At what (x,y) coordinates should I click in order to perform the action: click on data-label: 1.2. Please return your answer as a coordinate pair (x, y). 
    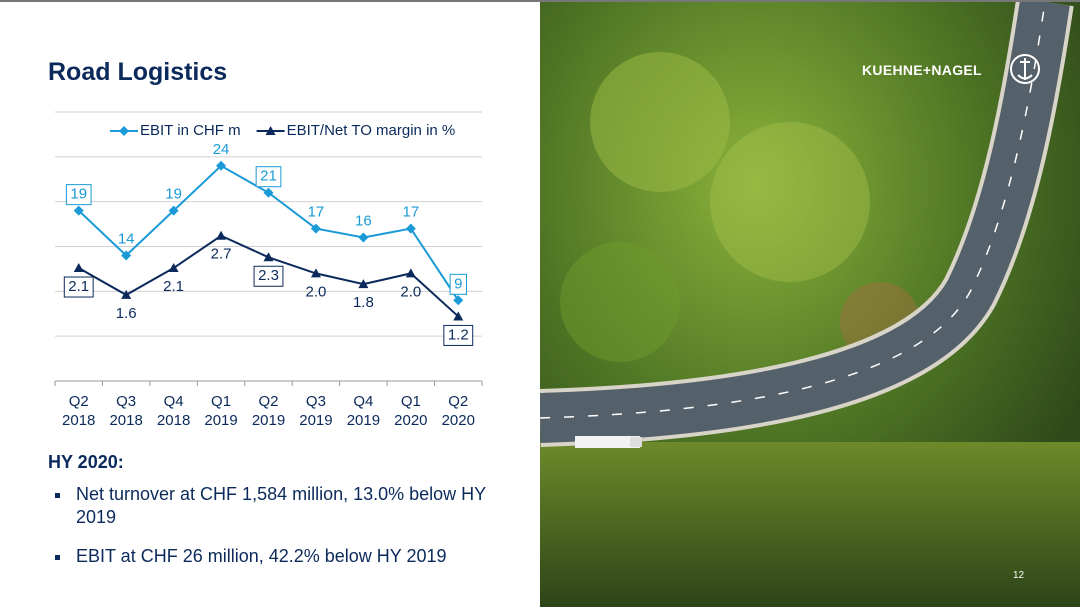
    Looking at the image, I should click on (458, 334).